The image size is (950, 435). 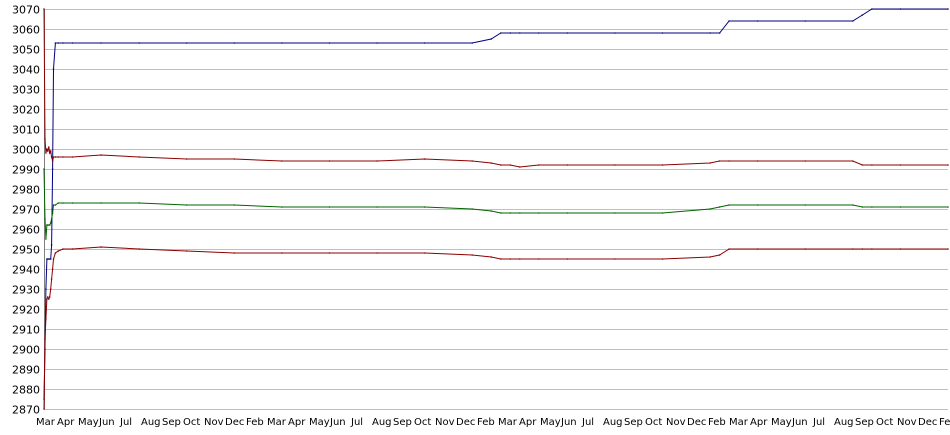 I want to click on x-tick-label: Feb, so click(x=717, y=422).